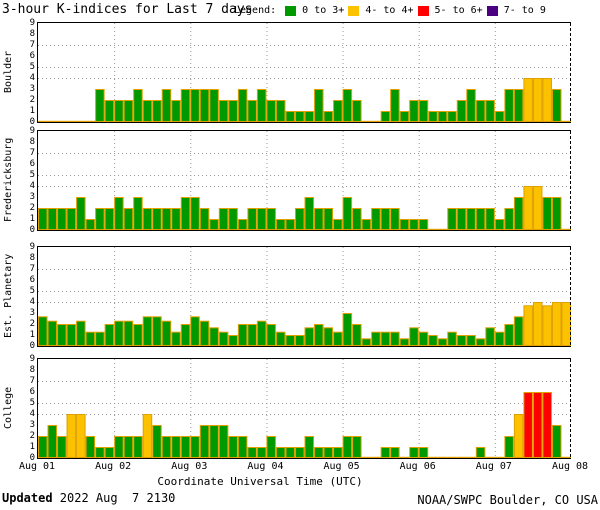 This screenshot has width=600, height=510. I want to click on y-tick-label: 4, so click(32, 414).